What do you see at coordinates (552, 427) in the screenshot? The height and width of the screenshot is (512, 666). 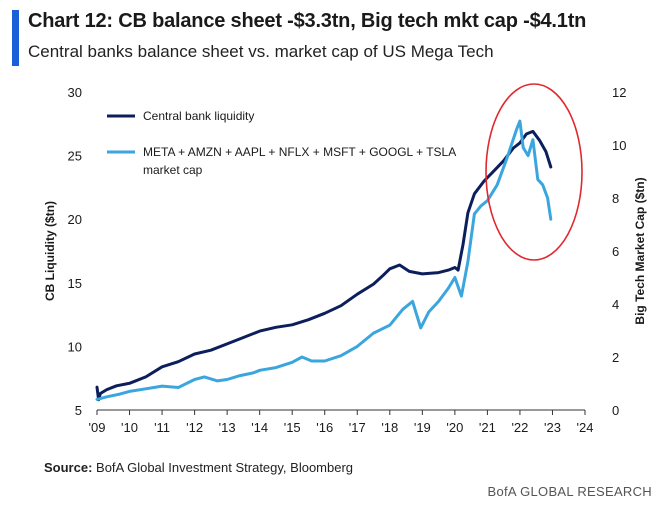 I see `x-tick-label: '23` at bounding box center [552, 427].